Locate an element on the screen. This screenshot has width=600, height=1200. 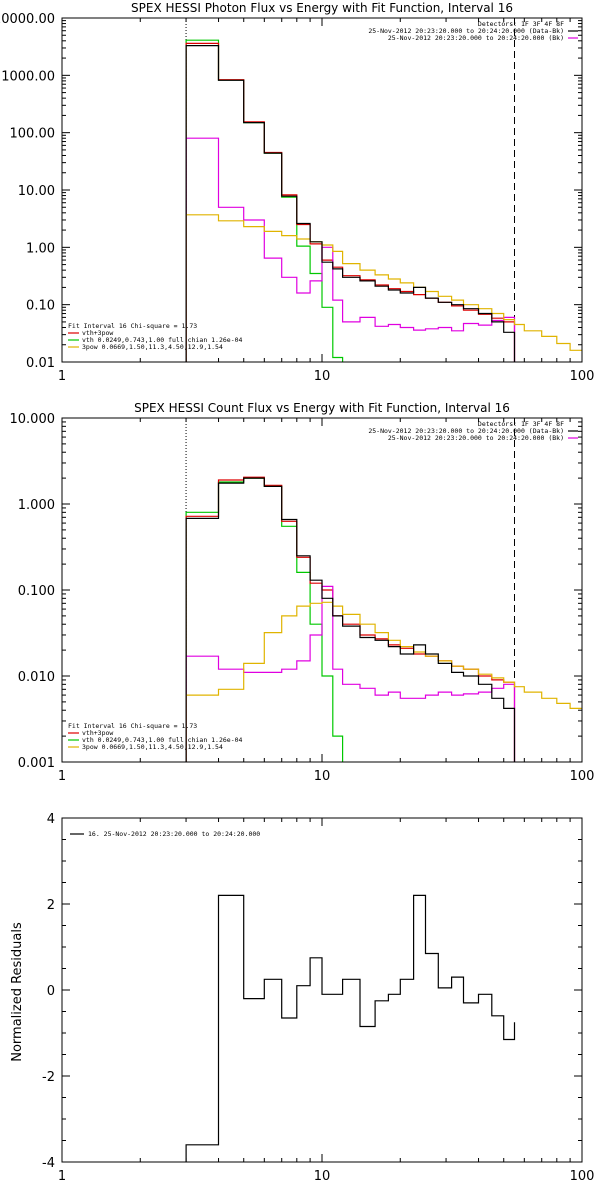
count-series-bkg is located at coordinates (350, 673).